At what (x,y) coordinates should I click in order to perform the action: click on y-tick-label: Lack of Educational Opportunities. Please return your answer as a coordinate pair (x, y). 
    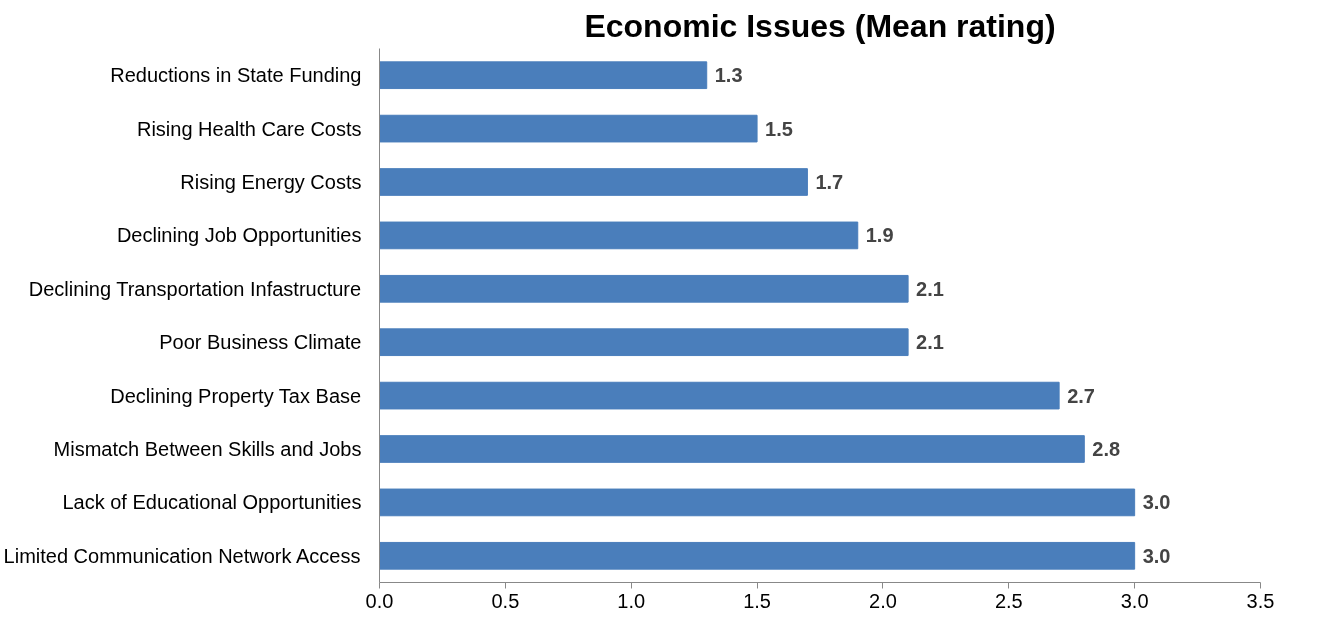
    Looking at the image, I should click on (212, 502).